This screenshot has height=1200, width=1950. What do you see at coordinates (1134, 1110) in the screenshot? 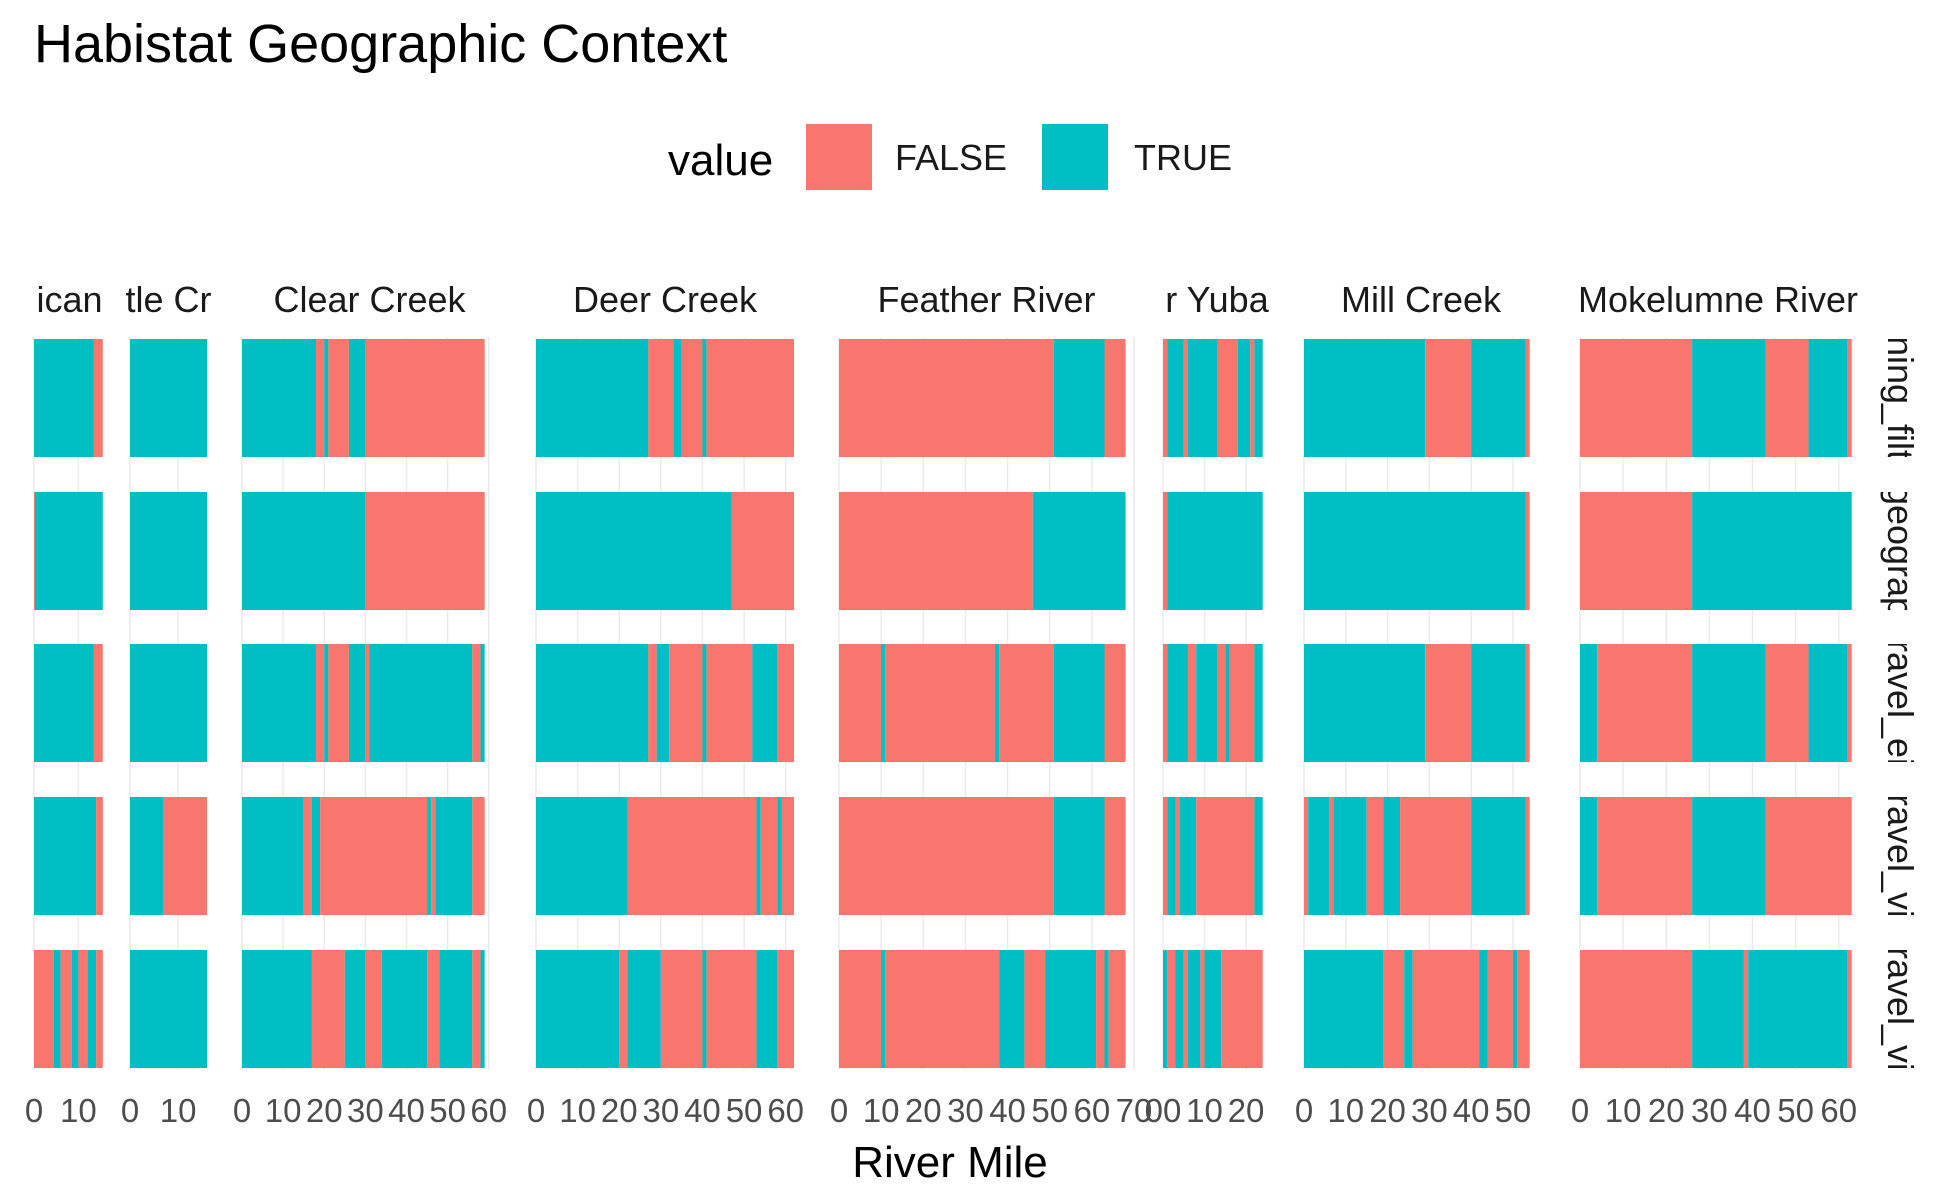
I see `x-tick-label: 70` at bounding box center [1134, 1110].